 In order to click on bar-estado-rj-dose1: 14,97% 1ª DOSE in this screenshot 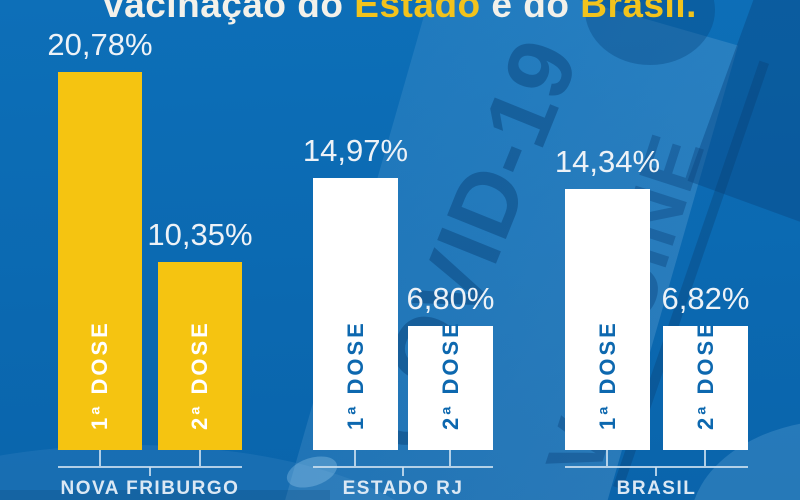, I will do `click(355, 291)`.